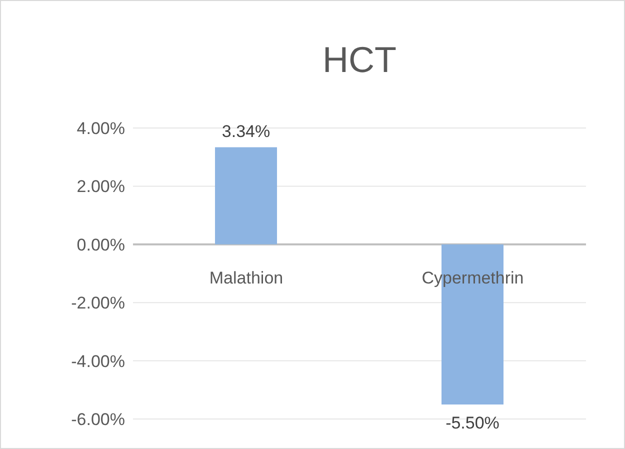 This screenshot has width=625, height=449. I want to click on y-tick-label: 4.00%, so click(100, 128).